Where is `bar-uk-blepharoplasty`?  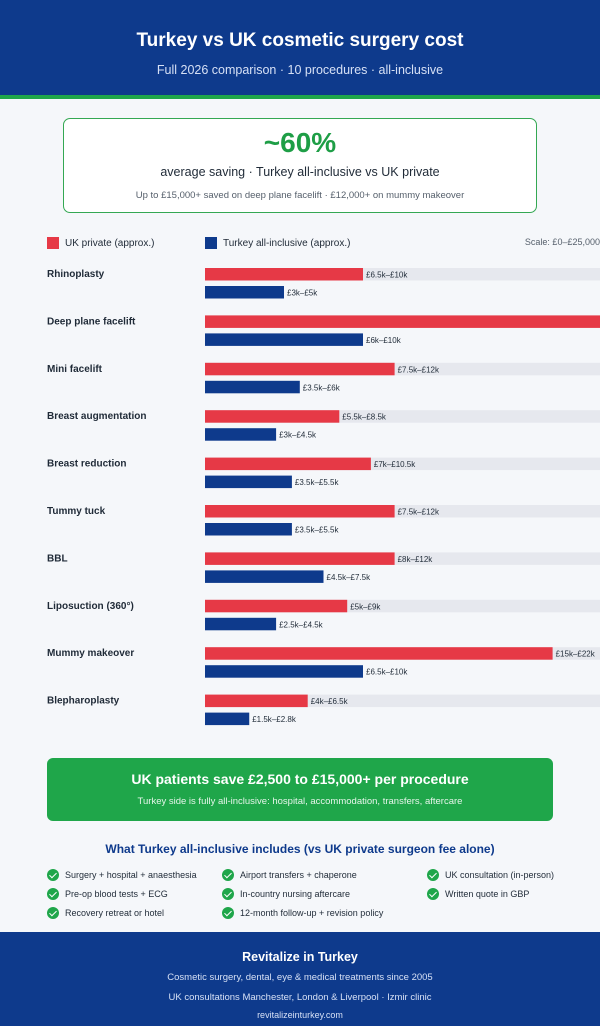 bar-uk-blepharoplasty is located at coordinates (256, 701).